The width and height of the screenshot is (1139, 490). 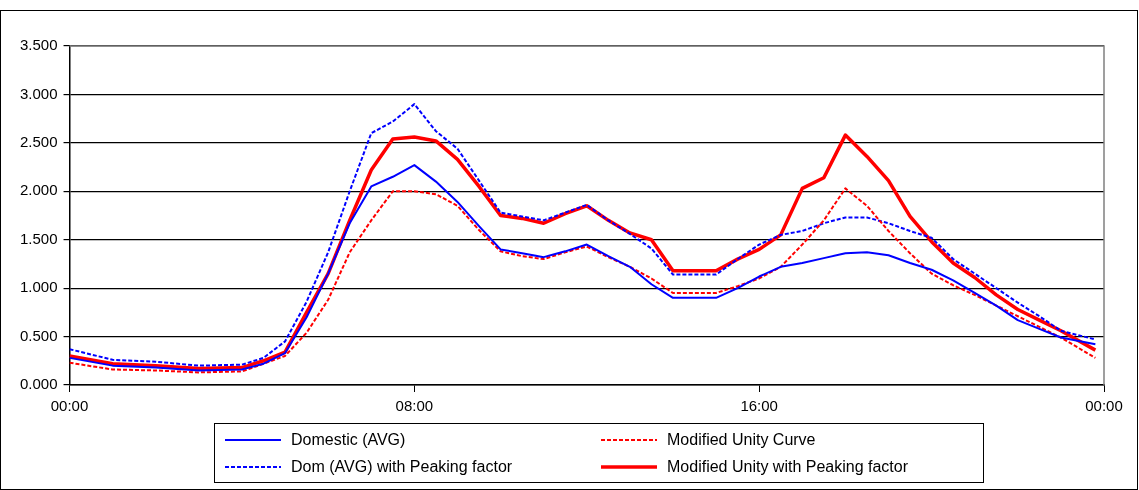 What do you see at coordinates (759, 406) in the screenshot?
I see `x-tick-label: 16:00` at bounding box center [759, 406].